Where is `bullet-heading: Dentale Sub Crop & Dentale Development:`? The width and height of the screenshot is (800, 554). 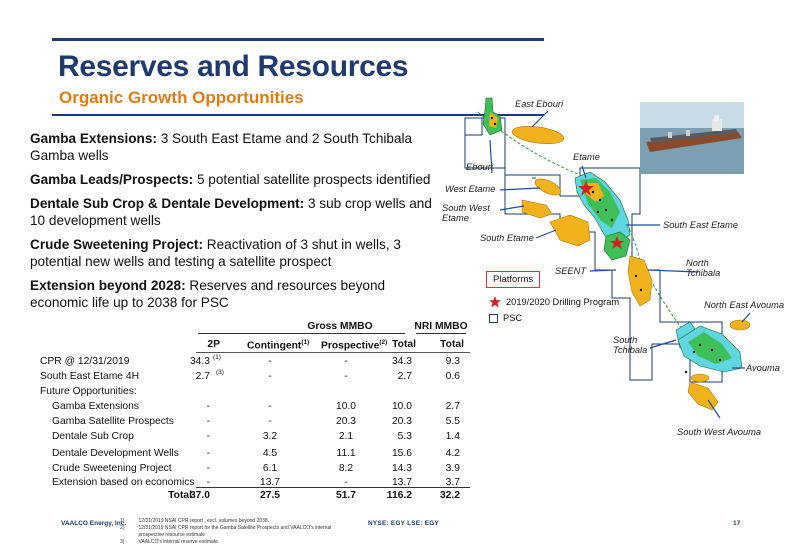
bullet-heading: Dentale Sub Crop & Dentale Development: is located at coordinates (167, 203).